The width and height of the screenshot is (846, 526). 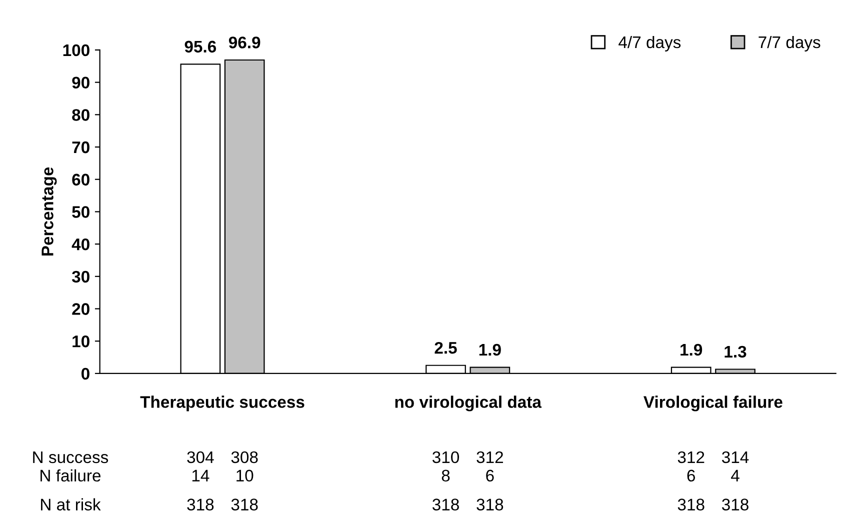 What do you see at coordinates (81, 147) in the screenshot?
I see `y-tick-label: 70` at bounding box center [81, 147].